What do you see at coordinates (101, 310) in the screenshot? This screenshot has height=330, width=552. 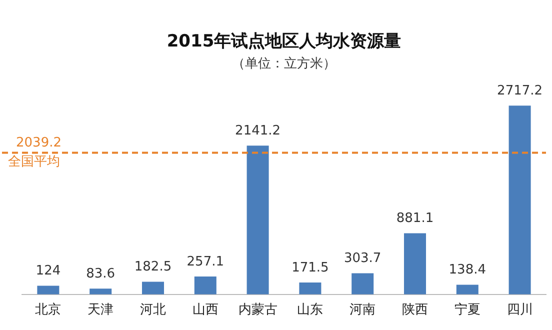 I see `x-tick-label: 天津` at bounding box center [101, 310].